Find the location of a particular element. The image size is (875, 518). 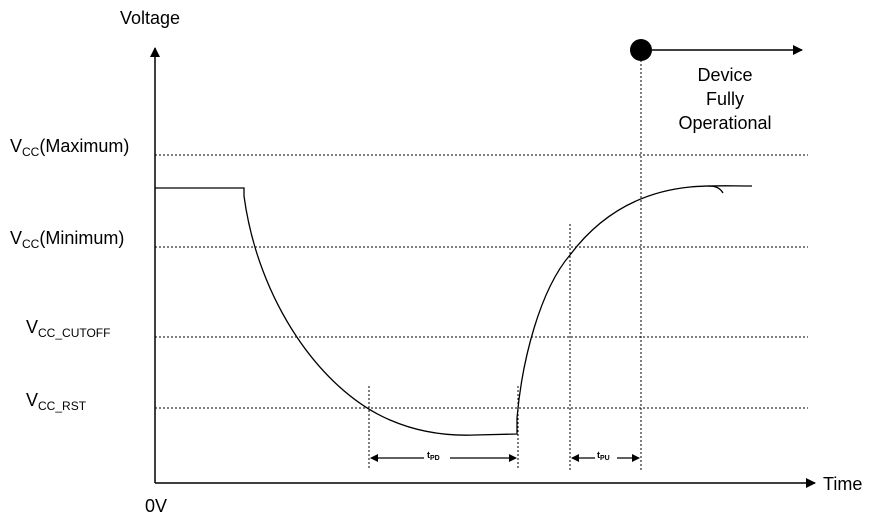

origin-label: 0V is located at coordinates (156, 506).